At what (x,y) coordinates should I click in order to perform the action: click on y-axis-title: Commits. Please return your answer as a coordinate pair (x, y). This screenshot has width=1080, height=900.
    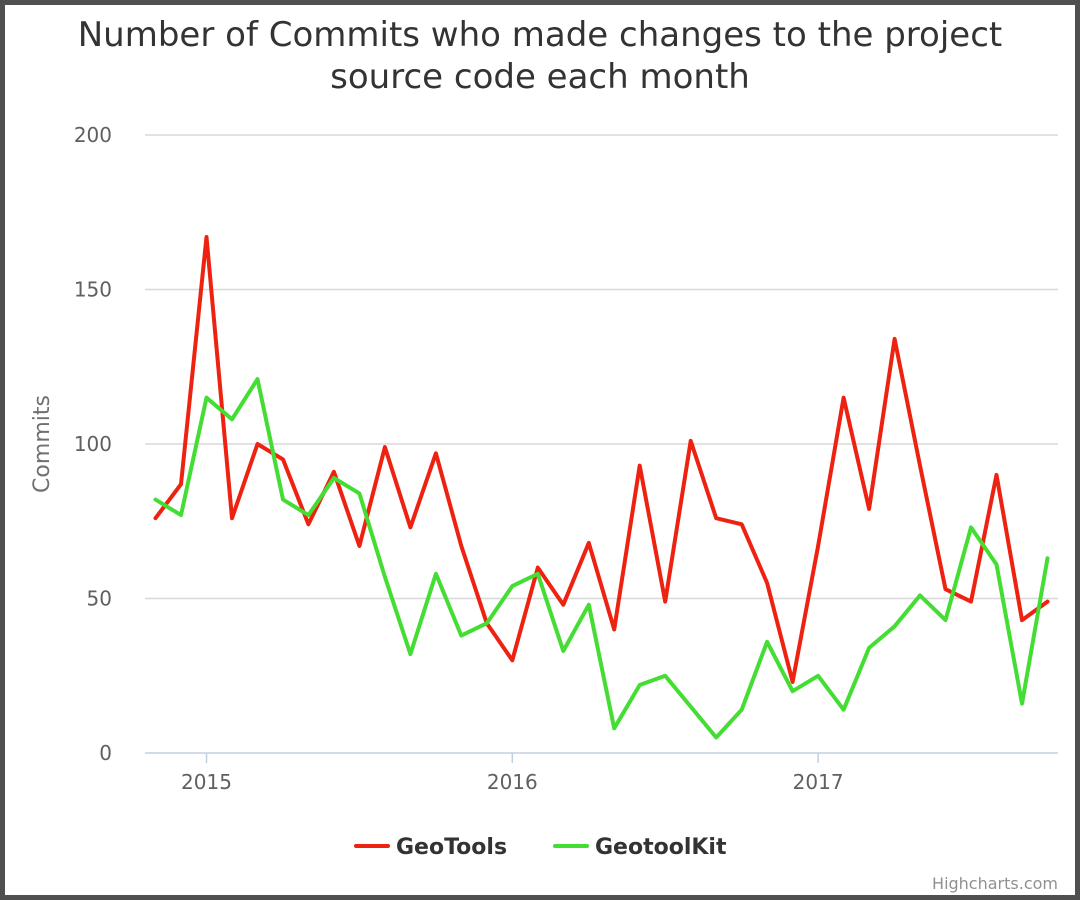
    Looking at the image, I should click on (42, 444).